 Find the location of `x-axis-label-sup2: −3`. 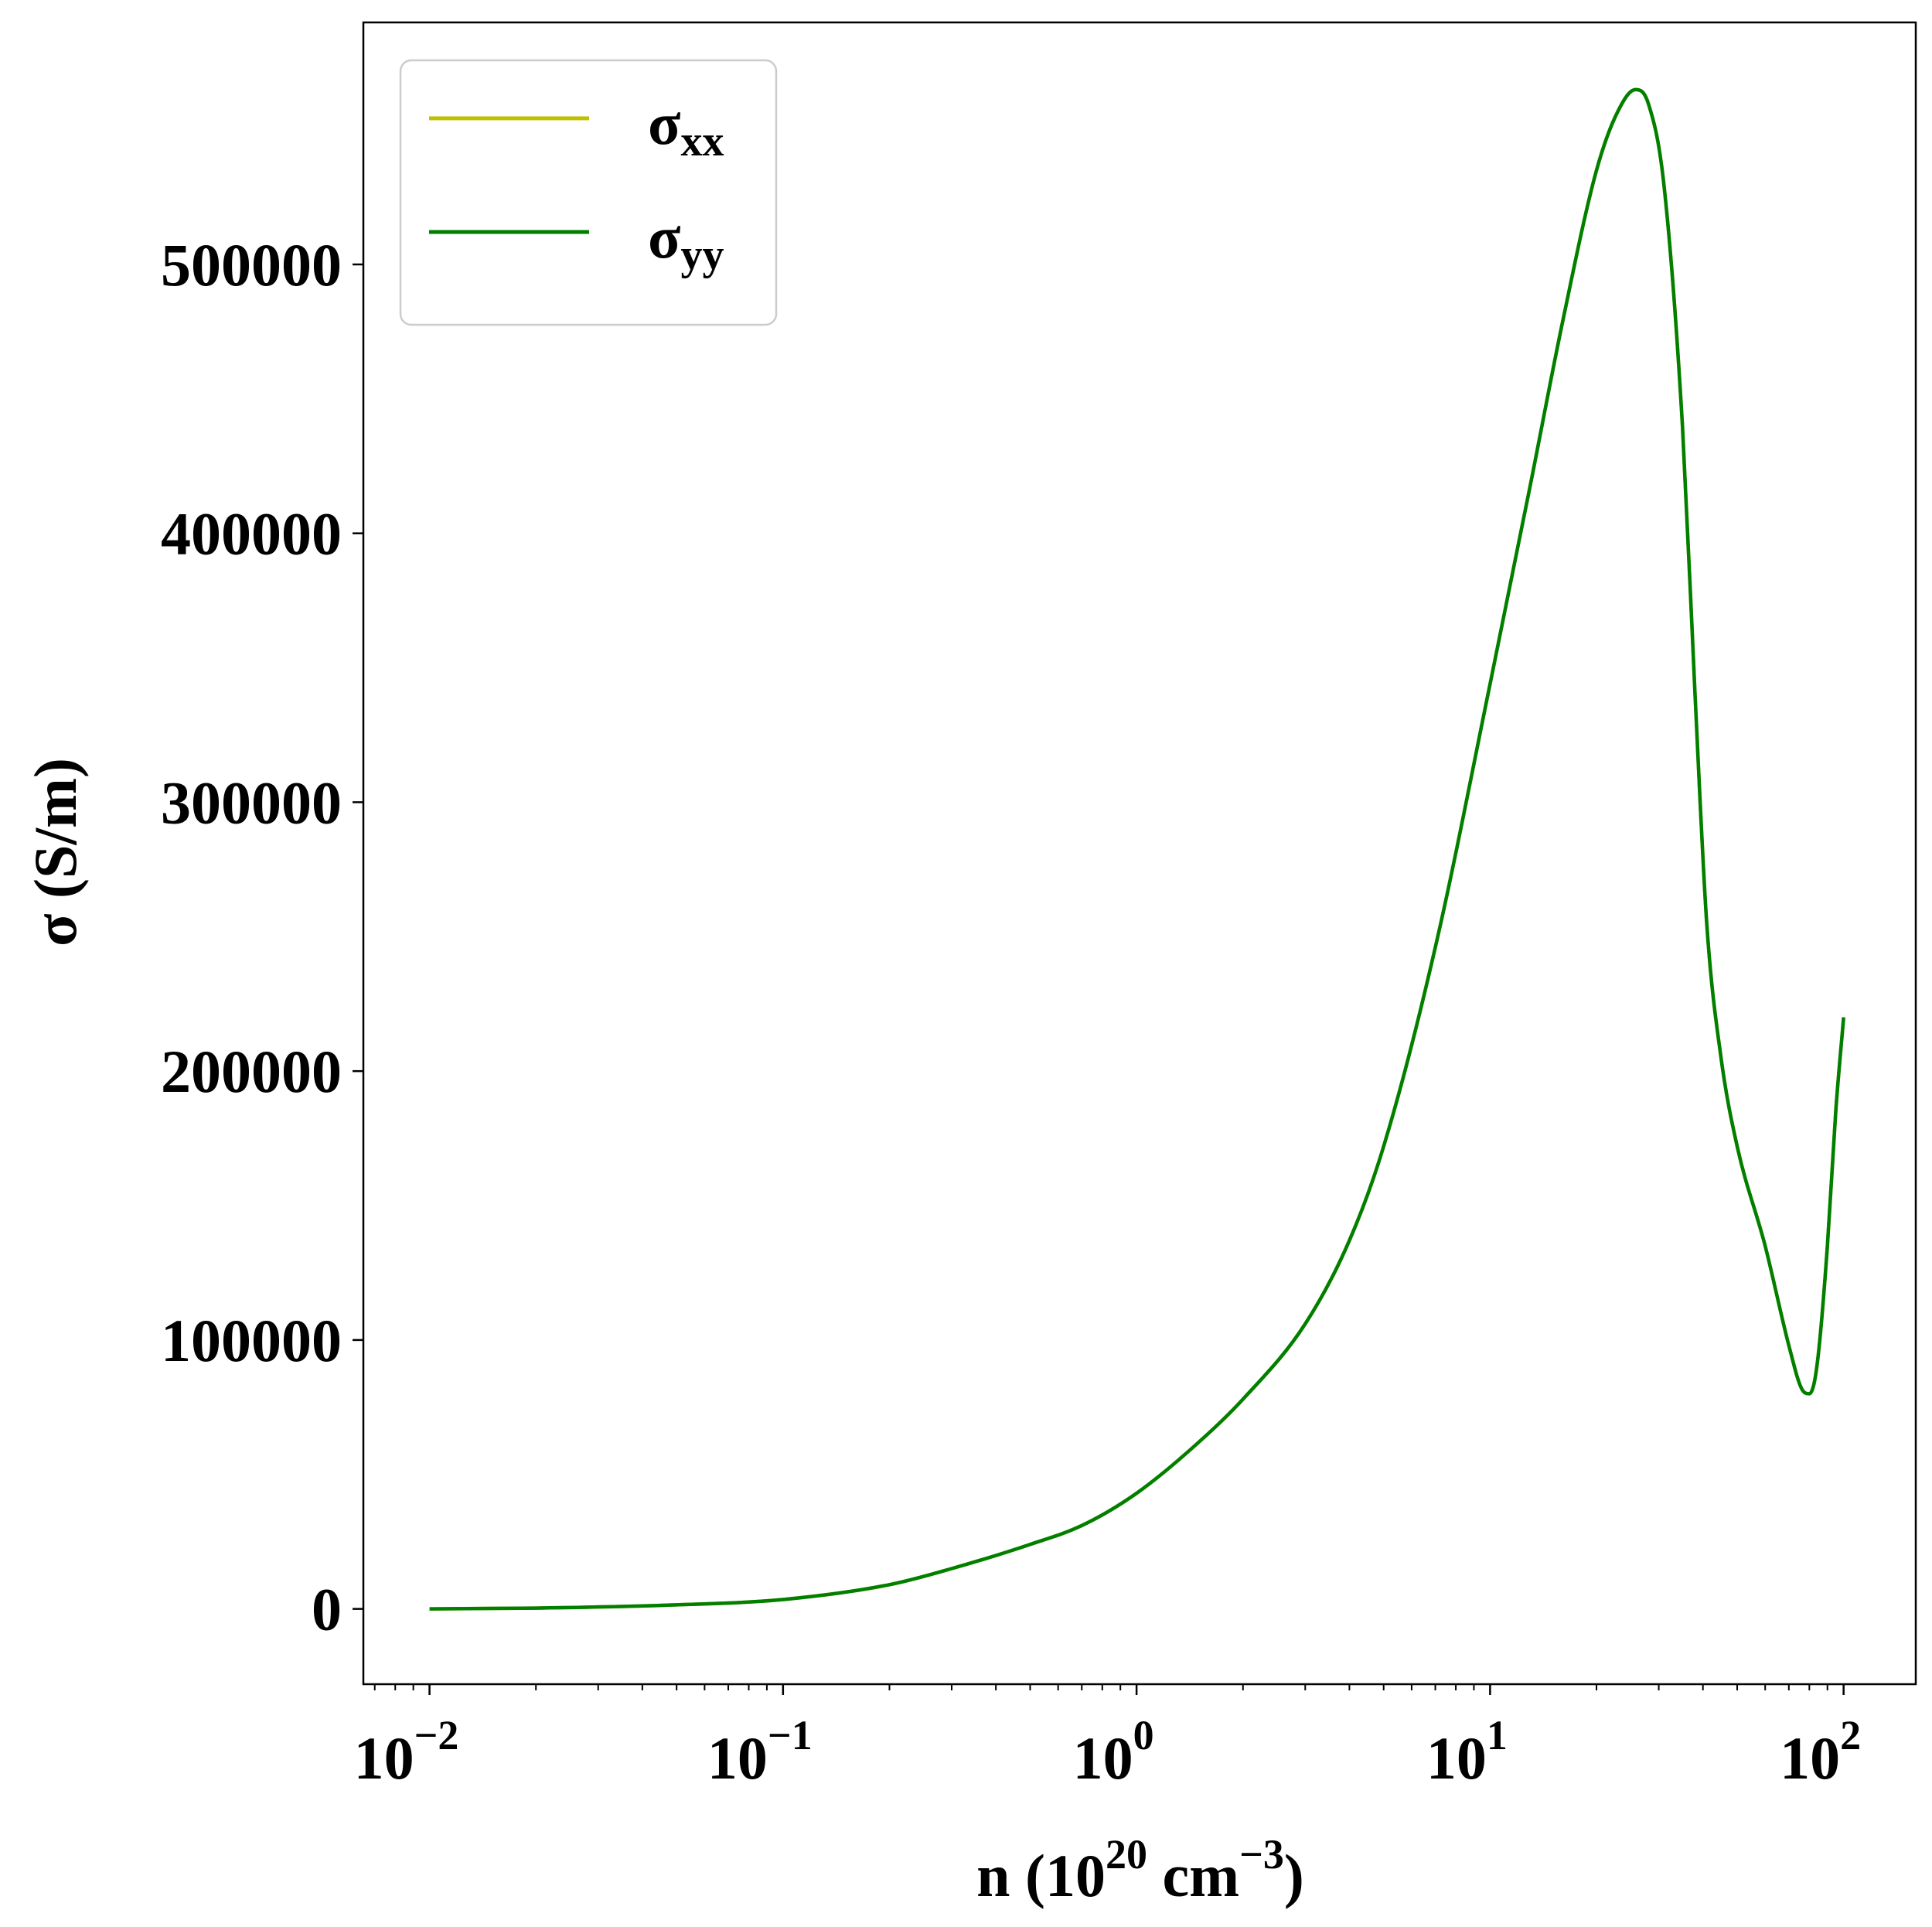

x-axis-label-sup2: −3 is located at coordinates (1261, 1854).